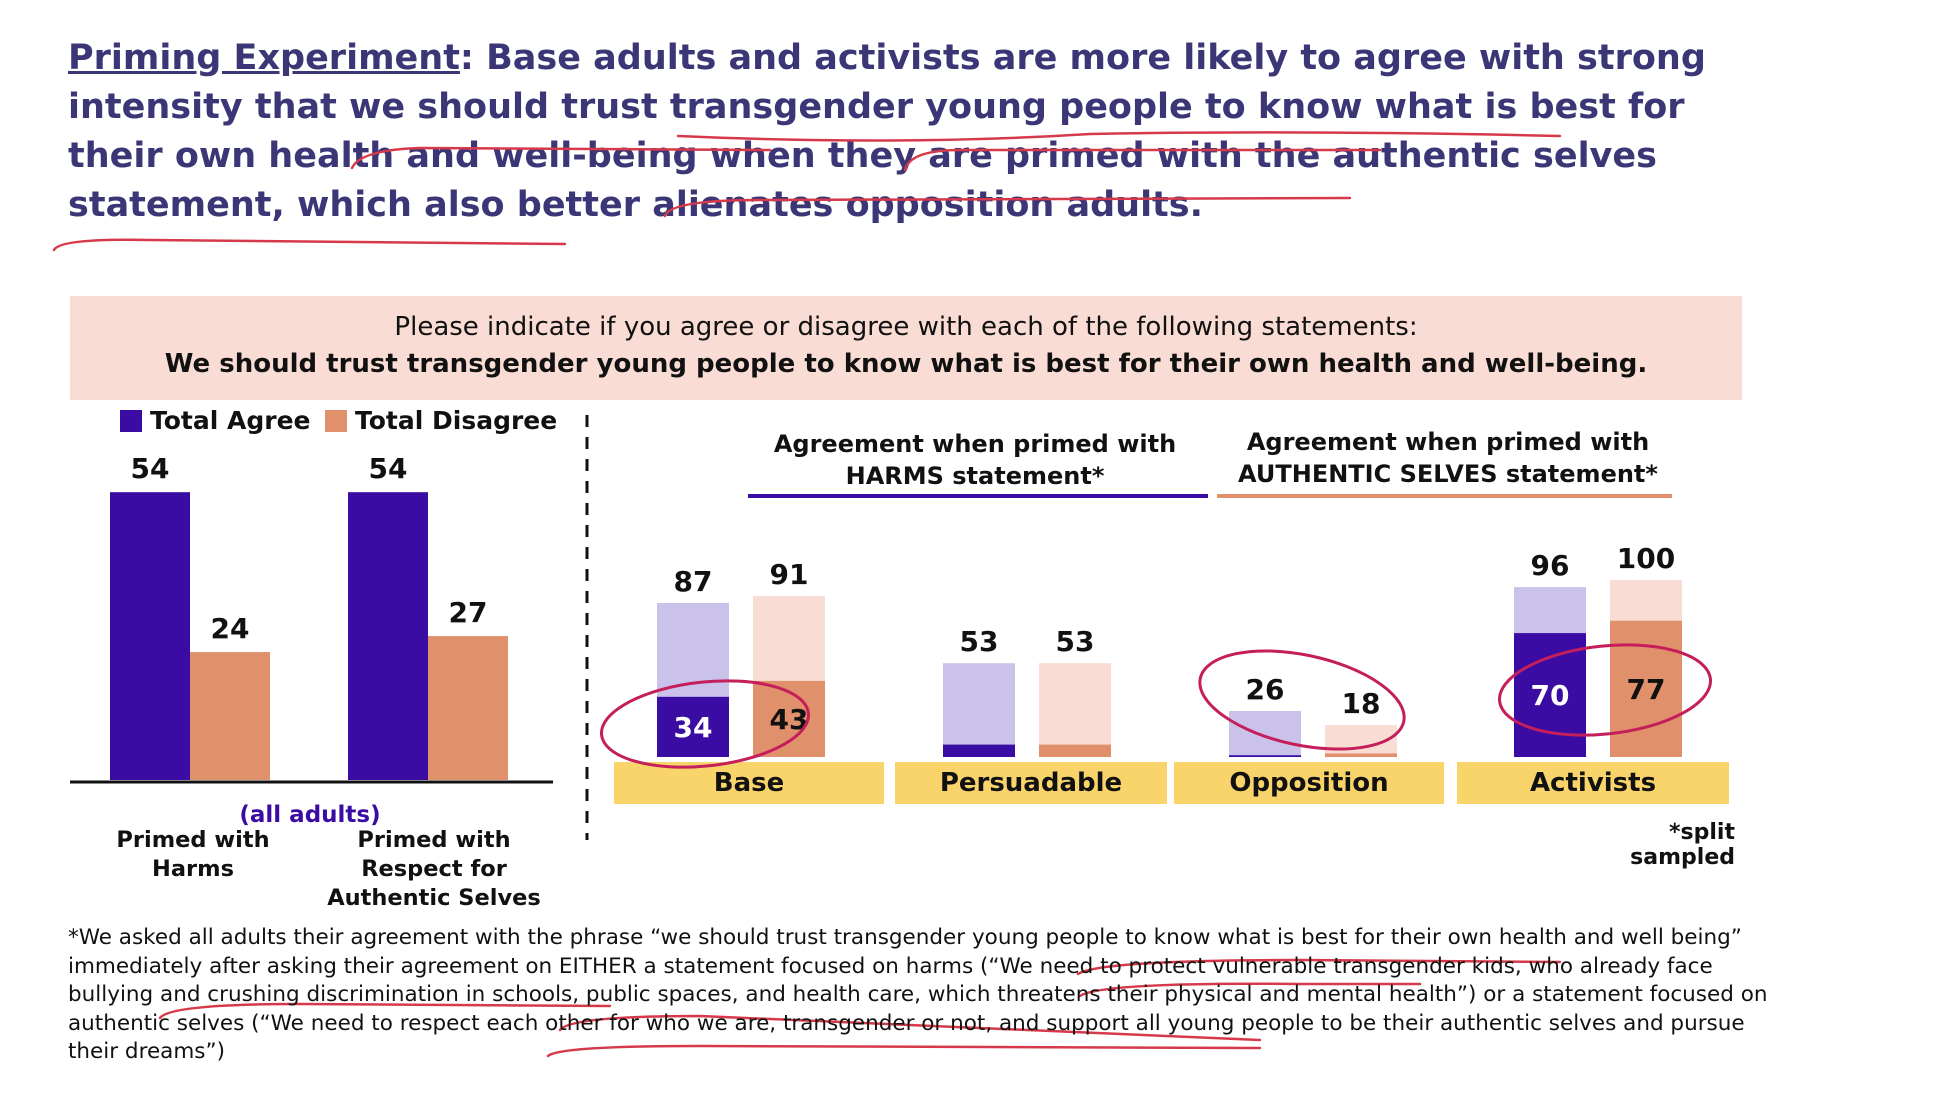 Image resolution: width=1938 pixels, height=1094 pixels. I want to click on legend-agree: Total Agree, so click(215, 420).